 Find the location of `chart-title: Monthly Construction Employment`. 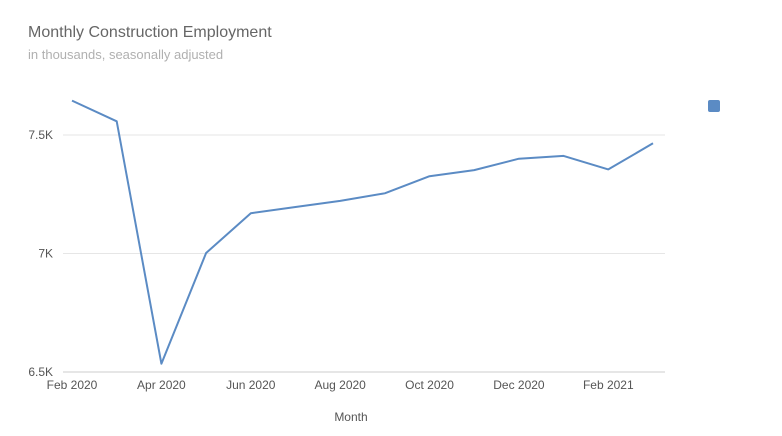

chart-title: Monthly Construction Employment is located at coordinates (150, 32).